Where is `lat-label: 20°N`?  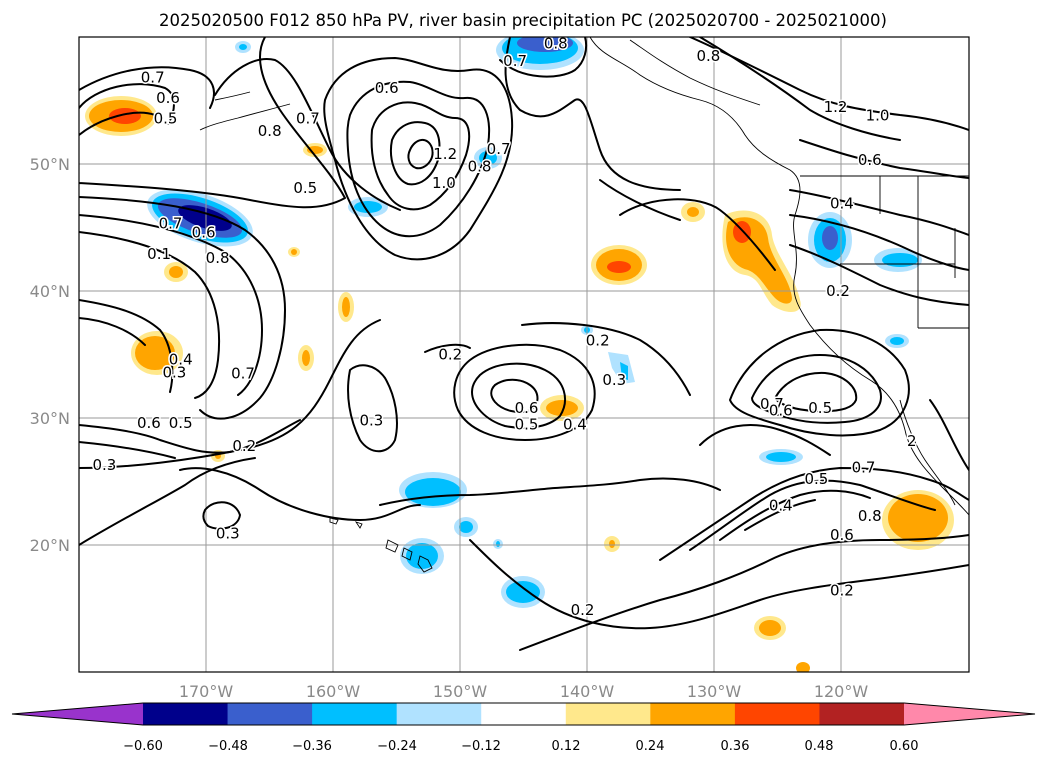 lat-label: 20°N is located at coordinates (50, 545).